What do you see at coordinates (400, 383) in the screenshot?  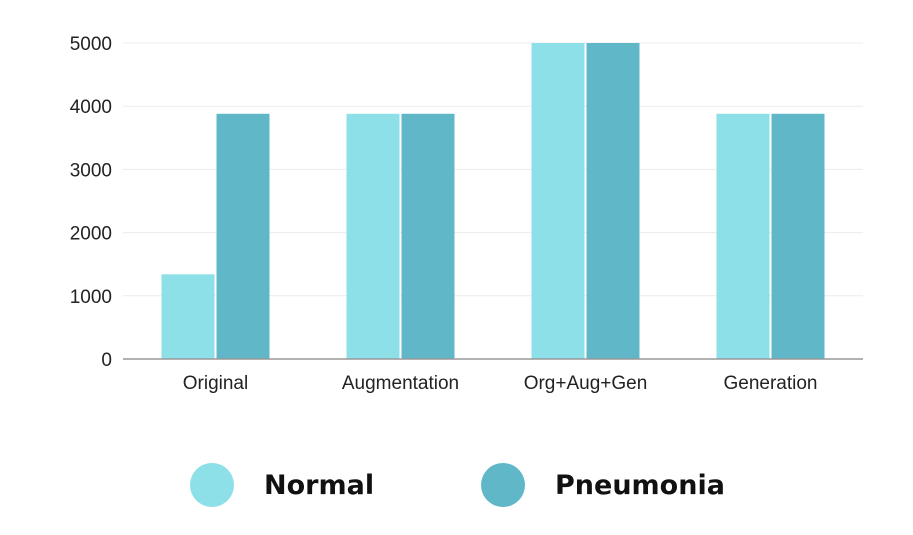 I see `x-tick-label: Augmentation` at bounding box center [400, 383].